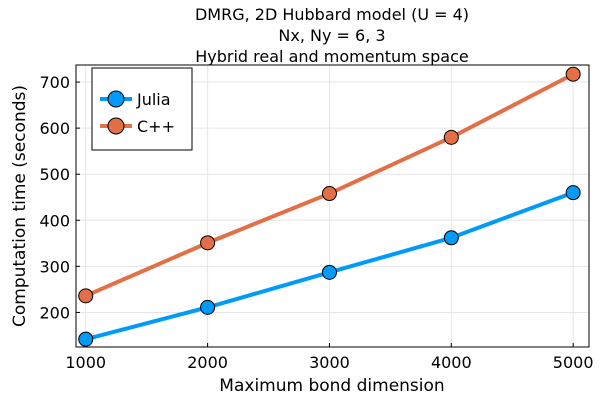 The image size is (600, 400). I want to click on legend-box, so click(142, 109).